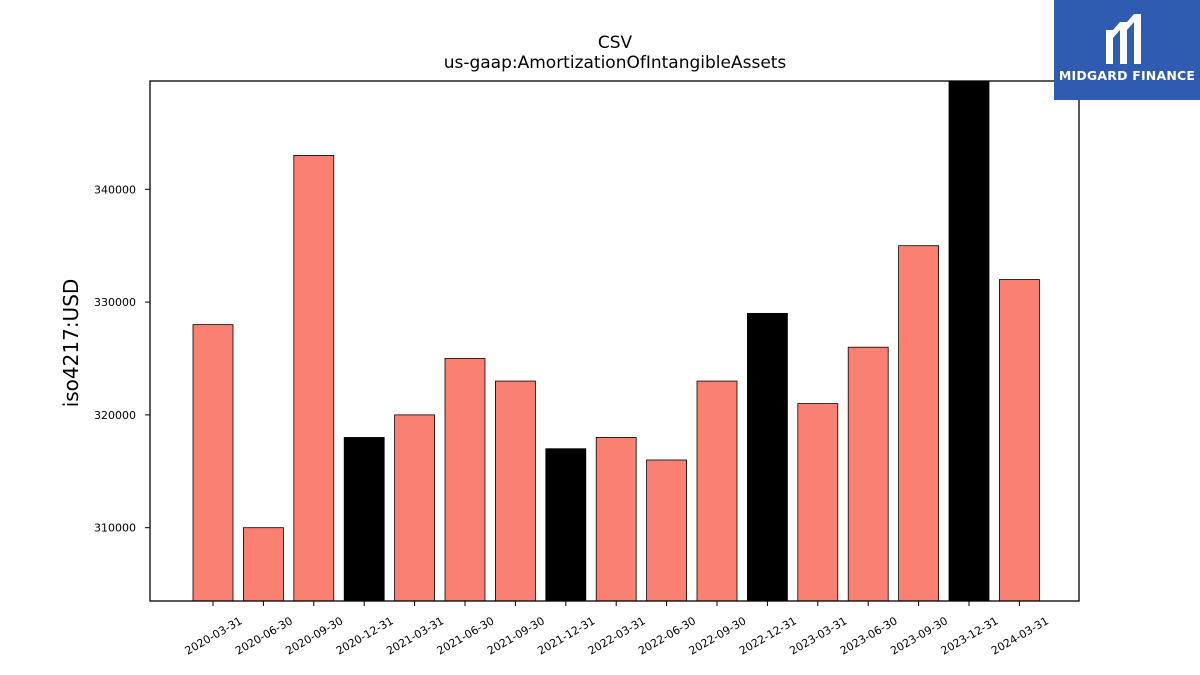 Image resolution: width=1200 pixels, height=675 pixels. What do you see at coordinates (1123, 39) in the screenshot?
I see `logo-mark-icon` at bounding box center [1123, 39].